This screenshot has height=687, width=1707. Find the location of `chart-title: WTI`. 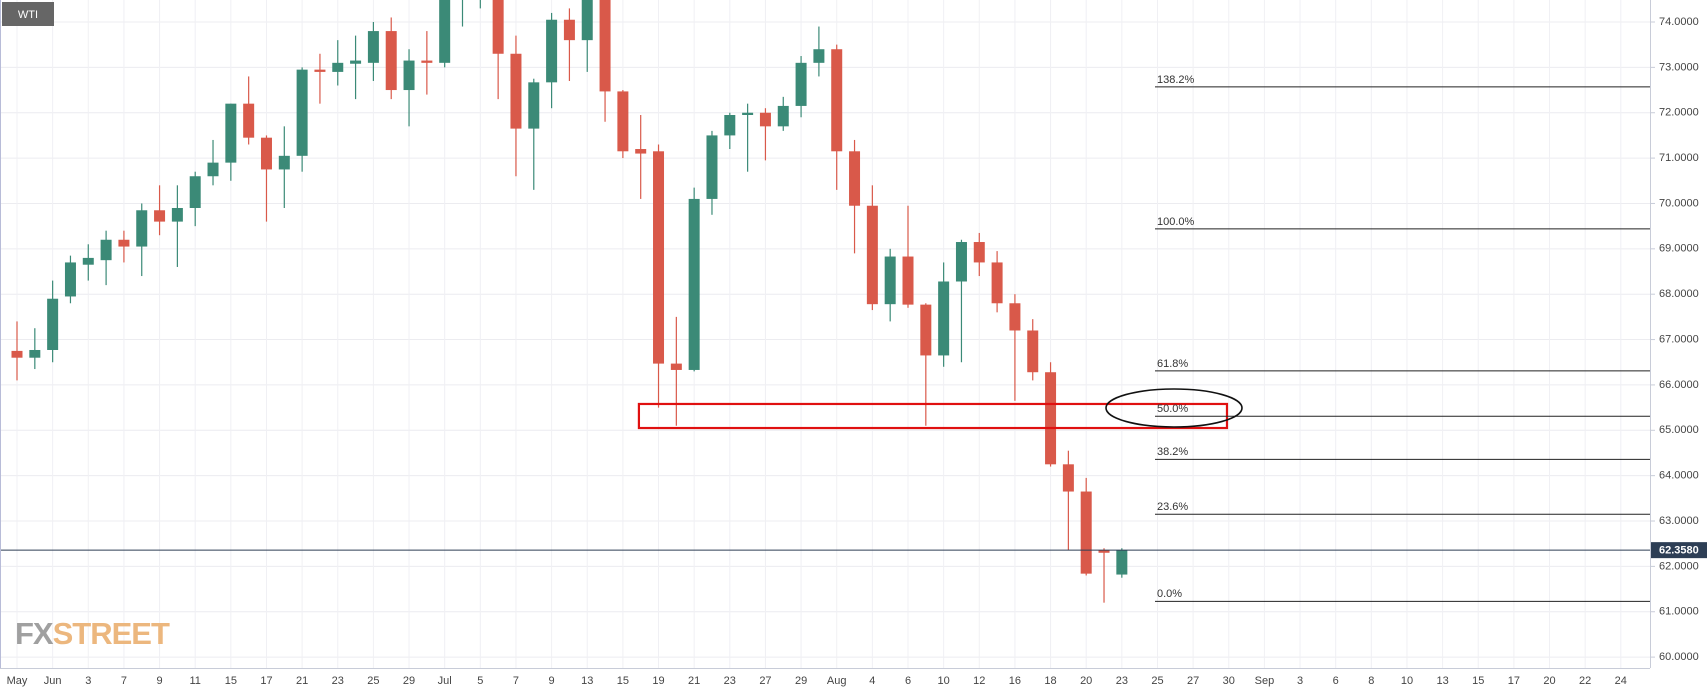

chart-title: WTI is located at coordinates (28, 15).